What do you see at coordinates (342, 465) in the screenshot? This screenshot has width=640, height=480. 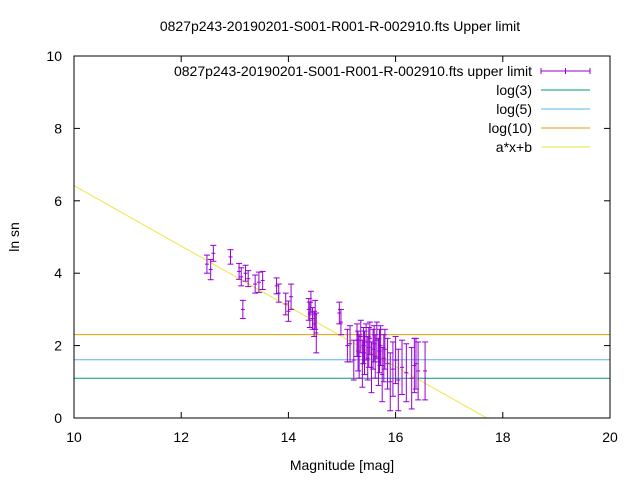 I see `x-axis-label: Magnitude [mag]` at bounding box center [342, 465].